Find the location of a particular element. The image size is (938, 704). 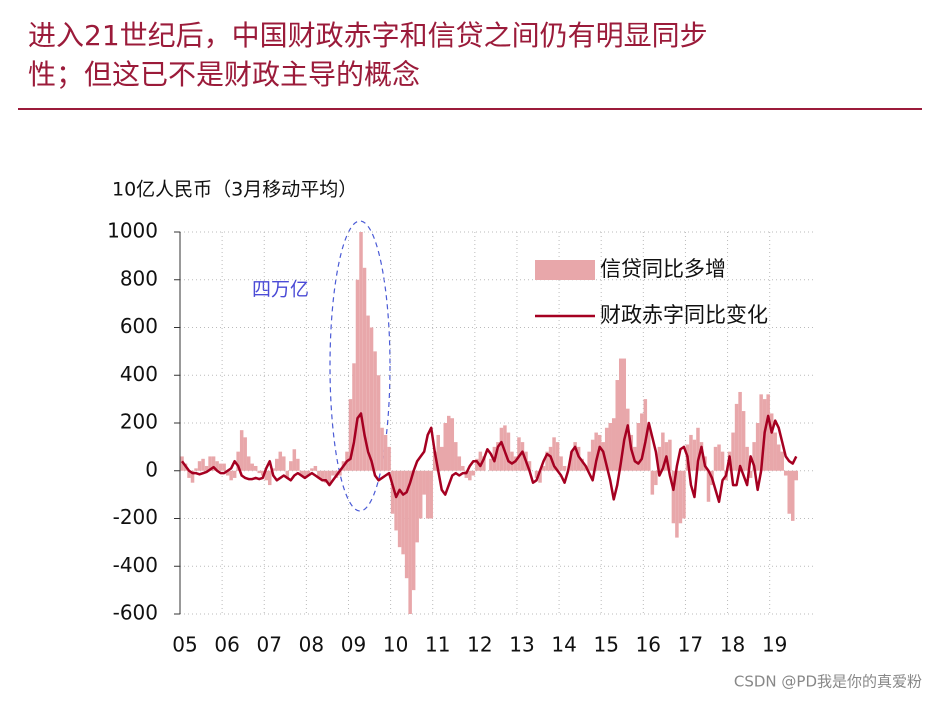

y-axis-label: 10亿人民币（3月移动平均） is located at coordinates (234, 190).